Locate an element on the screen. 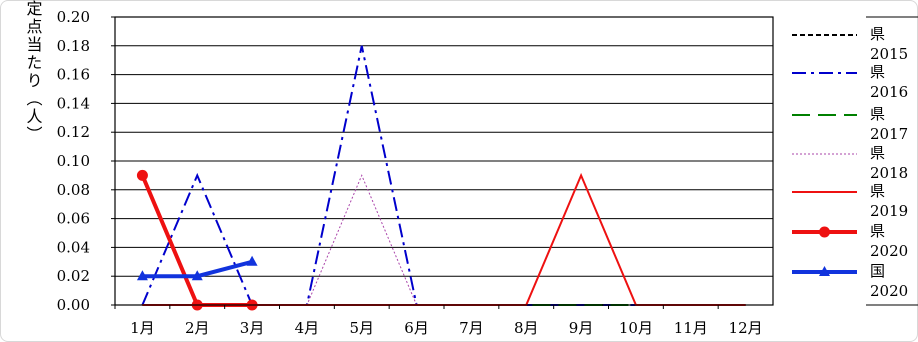 Image resolution: width=918 pixels, height=342 pixels. legend-entry: 国 2020 is located at coordinates (850, 281).